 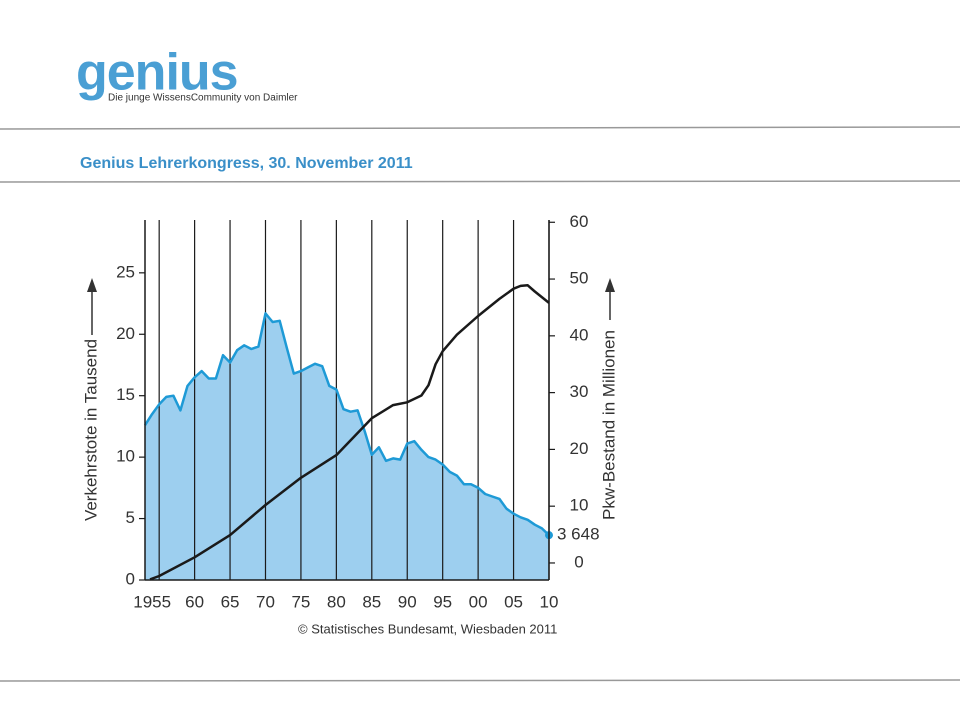 I want to click on x-tick-label: 80, so click(x=336, y=601).